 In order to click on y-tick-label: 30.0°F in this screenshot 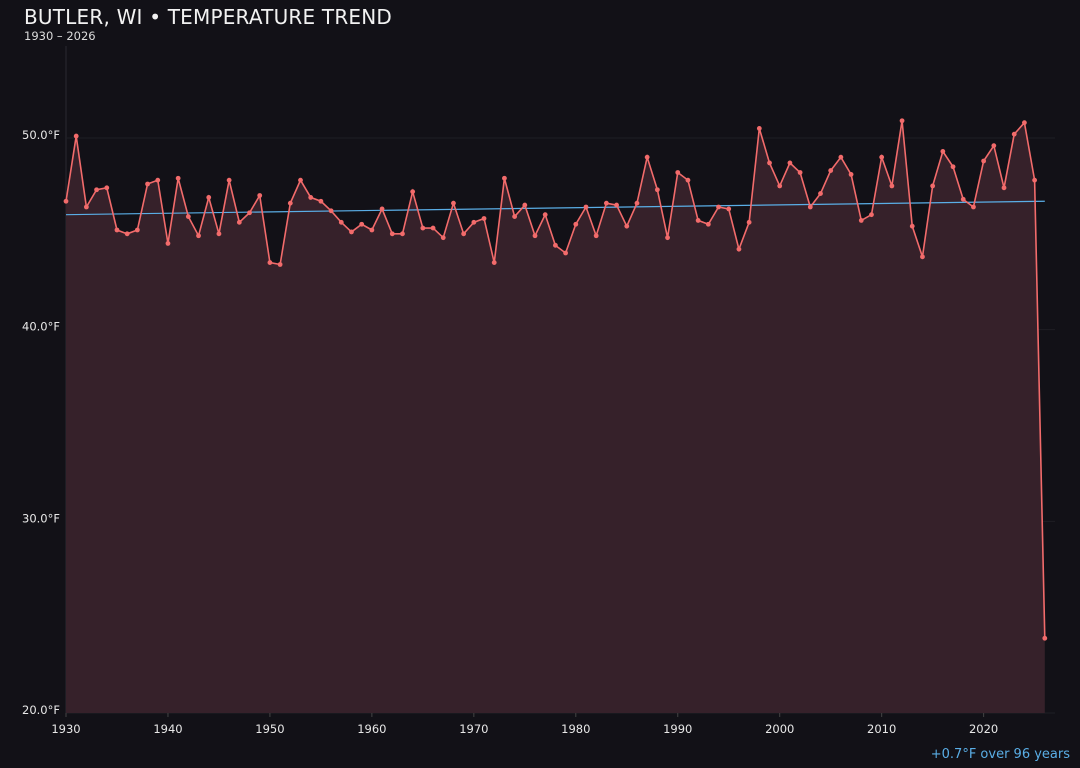, I will do `click(41, 518)`.